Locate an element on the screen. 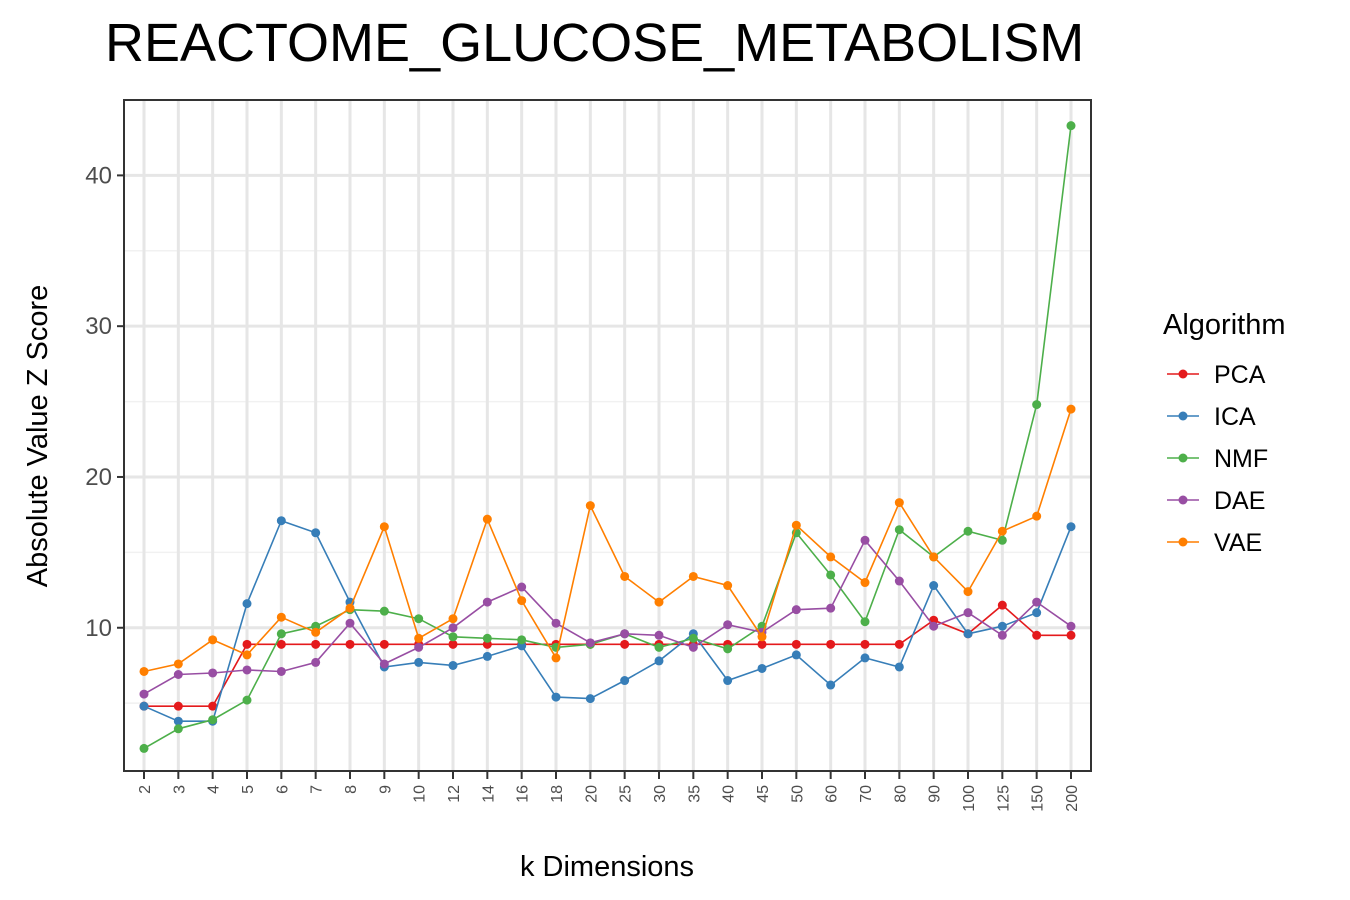 Image resolution: width=1350 pixels, height=900 pixels. legend-label: DAE is located at coordinates (1239, 501).